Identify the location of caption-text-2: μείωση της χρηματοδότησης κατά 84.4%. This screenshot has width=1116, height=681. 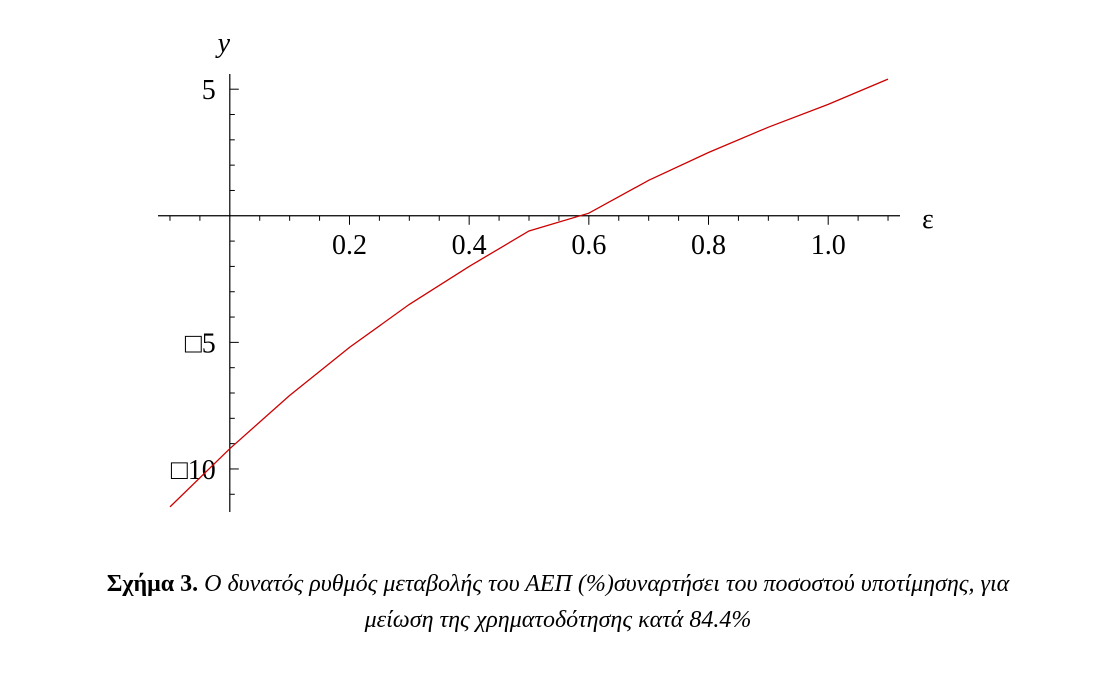
(558, 620).